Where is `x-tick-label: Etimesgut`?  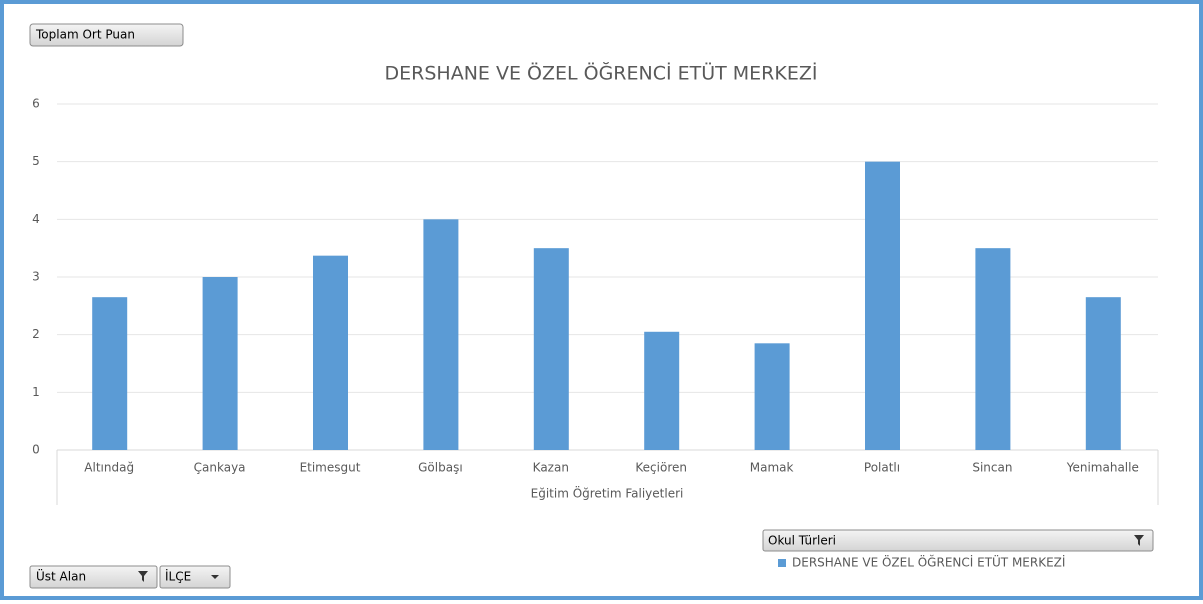 x-tick-label: Etimesgut is located at coordinates (330, 468).